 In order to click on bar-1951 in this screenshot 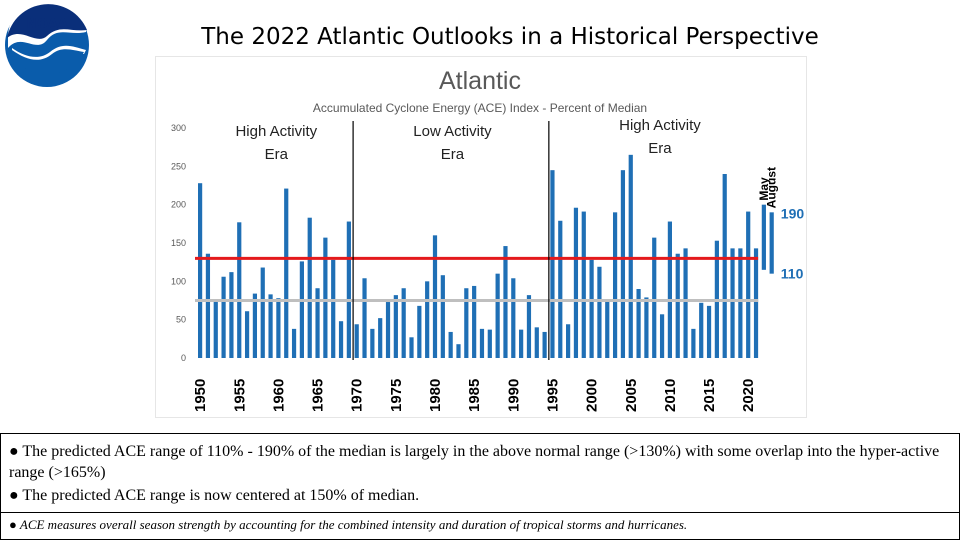, I will do `click(208, 305)`.